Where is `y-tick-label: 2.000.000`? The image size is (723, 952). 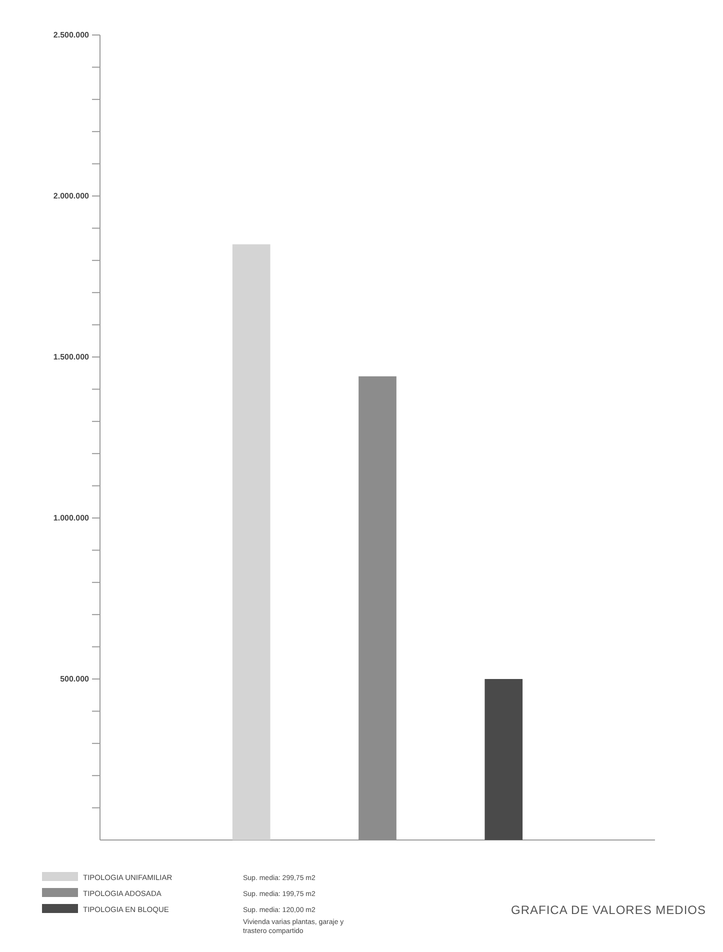 y-tick-label: 2.000.000 is located at coordinates (71, 196).